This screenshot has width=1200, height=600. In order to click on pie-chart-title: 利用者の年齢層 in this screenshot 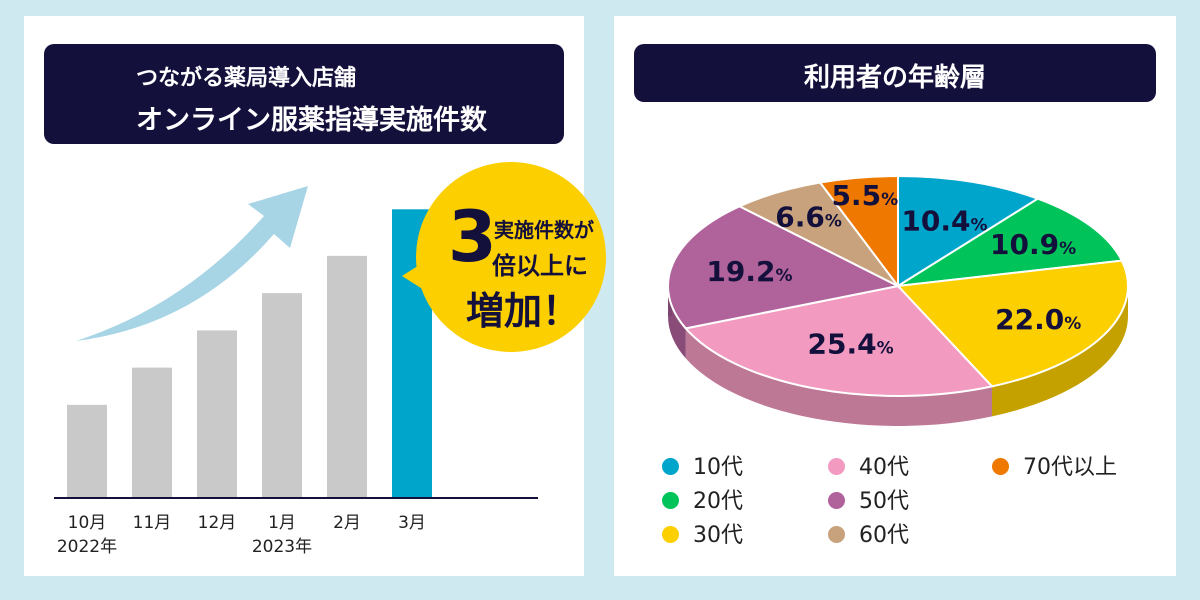, I will do `click(894, 78)`.